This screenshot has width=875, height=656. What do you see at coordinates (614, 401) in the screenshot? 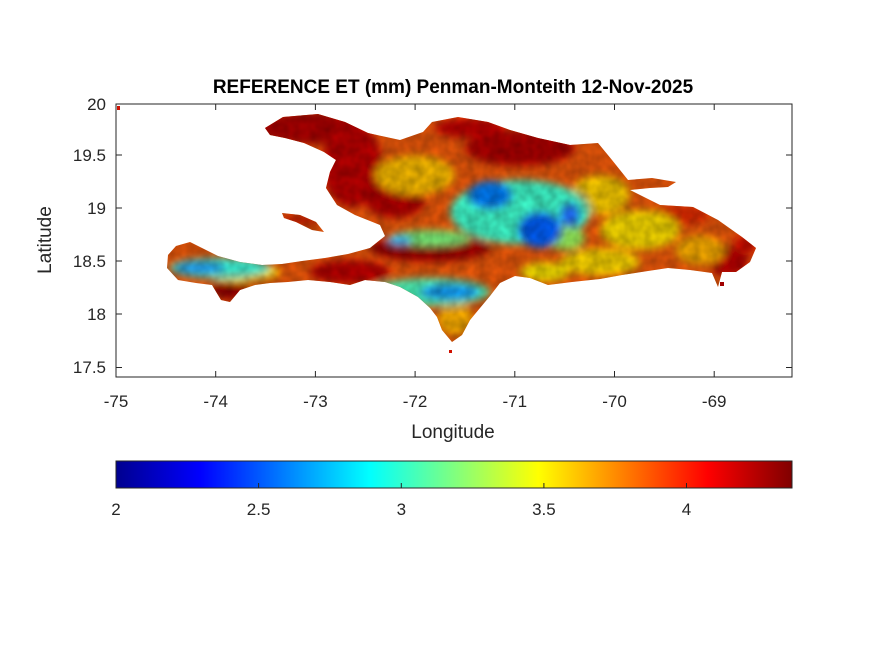
I see `x-tick-label: -70` at bounding box center [614, 401].